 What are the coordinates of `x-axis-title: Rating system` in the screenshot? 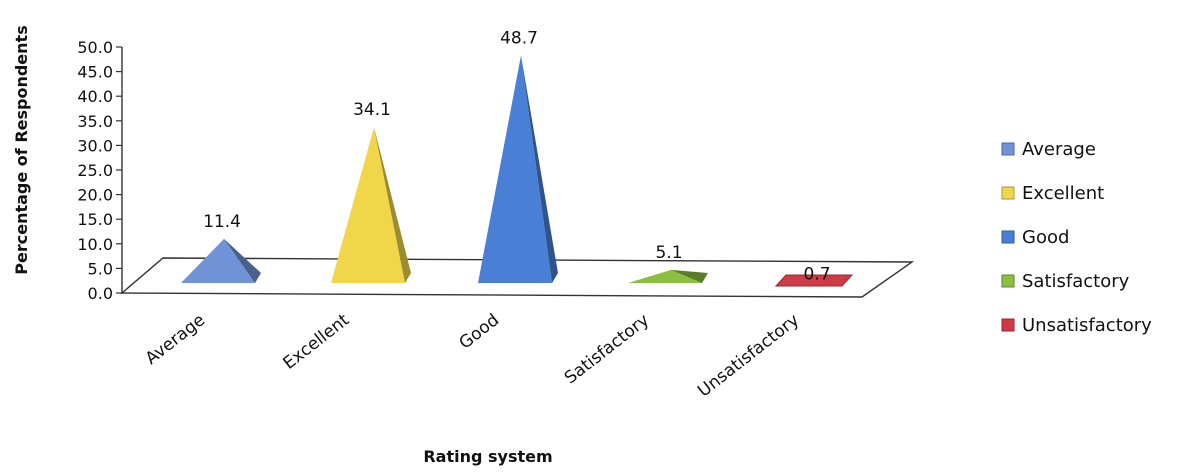 It's located at (487, 456).